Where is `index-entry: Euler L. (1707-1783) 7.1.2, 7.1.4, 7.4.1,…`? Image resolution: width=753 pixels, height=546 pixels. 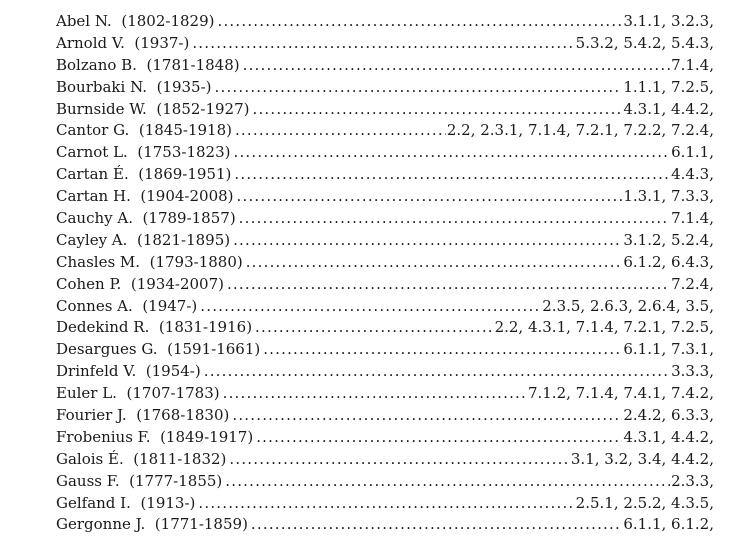 index-entry: Euler L. (1707-1783) 7.1.2, 7.1.4, 7.4.1,… is located at coordinates (385, 394).